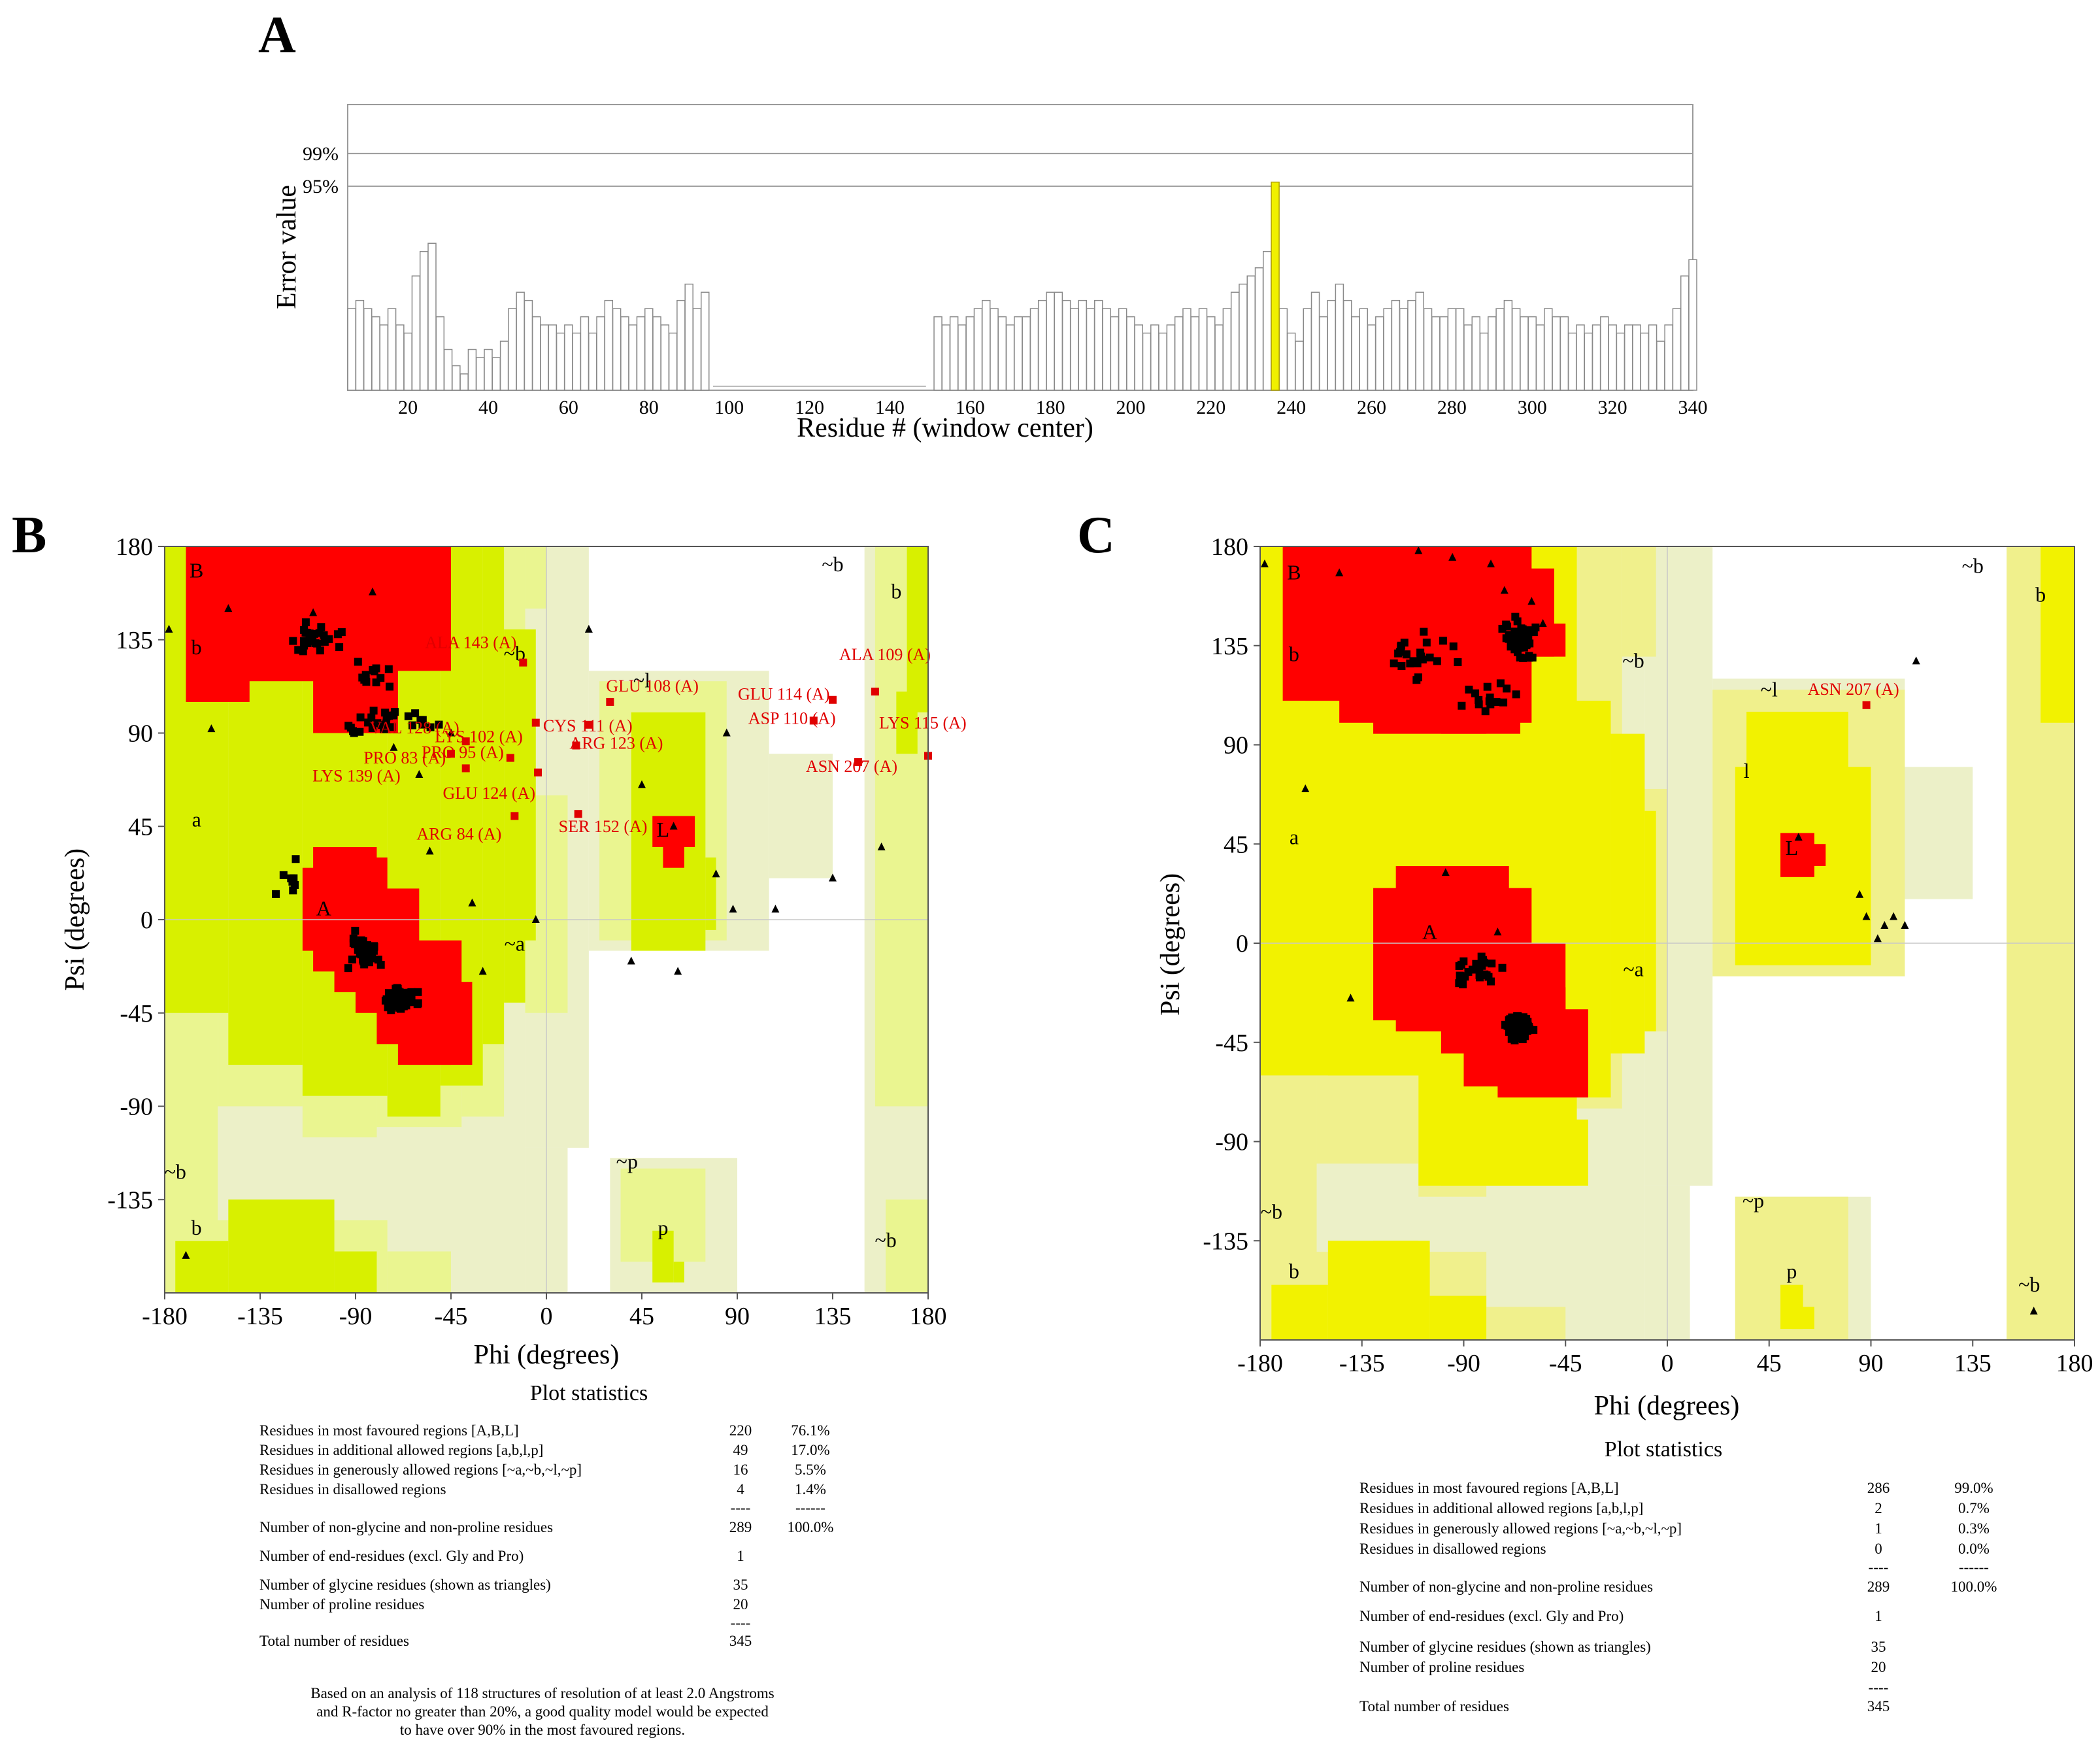 The height and width of the screenshot is (1755, 2100). What do you see at coordinates (1022, 286) in the screenshot?
I see `error-bars` at bounding box center [1022, 286].